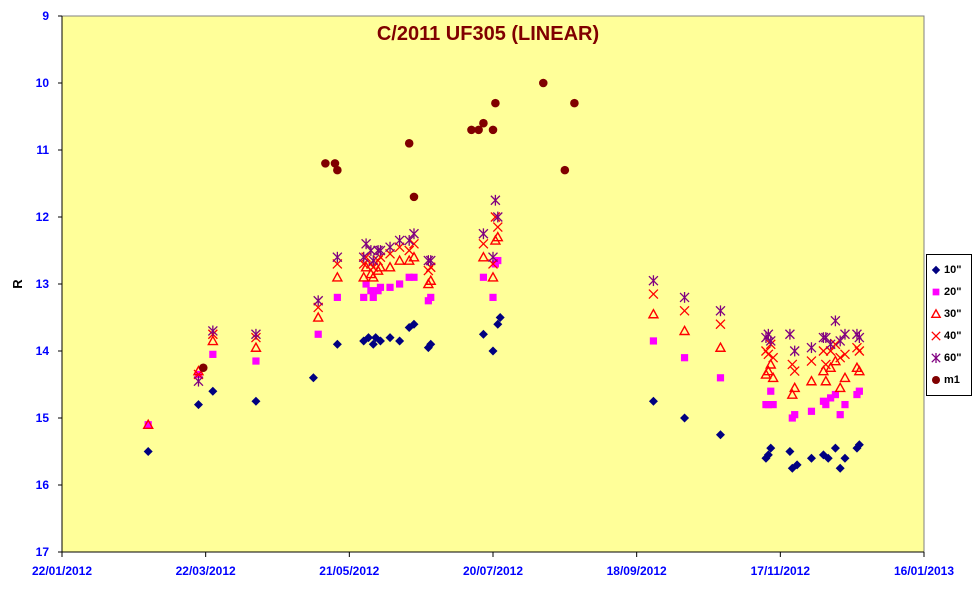 This screenshot has width=977, height=600. Describe the element at coordinates (43, 485) in the screenshot. I see `y-tick-label: 16` at that location.